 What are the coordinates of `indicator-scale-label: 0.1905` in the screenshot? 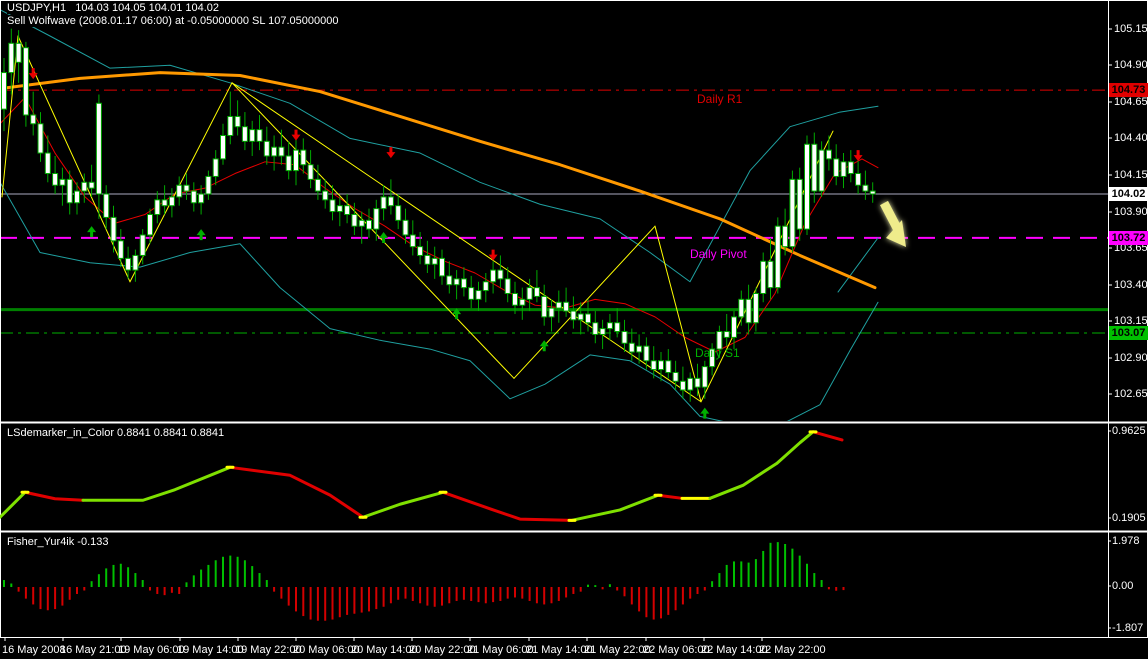 It's located at (1129, 518).